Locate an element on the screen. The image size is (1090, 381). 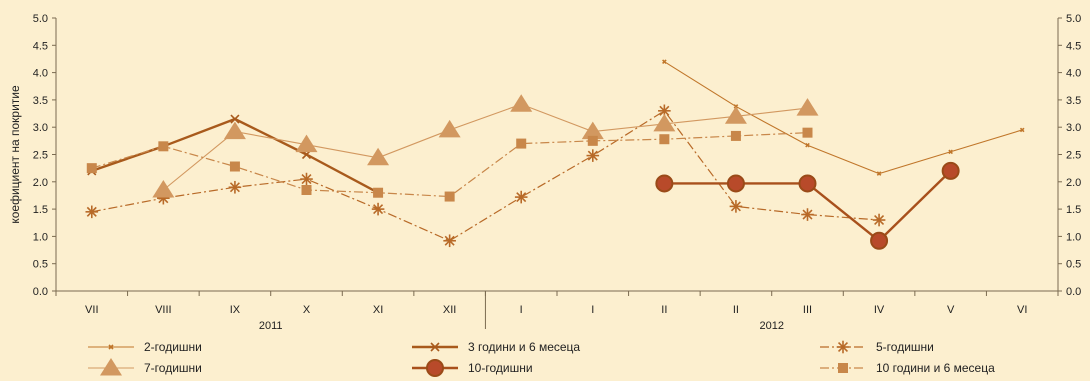
year-label: 2012 is located at coordinates (771, 326).